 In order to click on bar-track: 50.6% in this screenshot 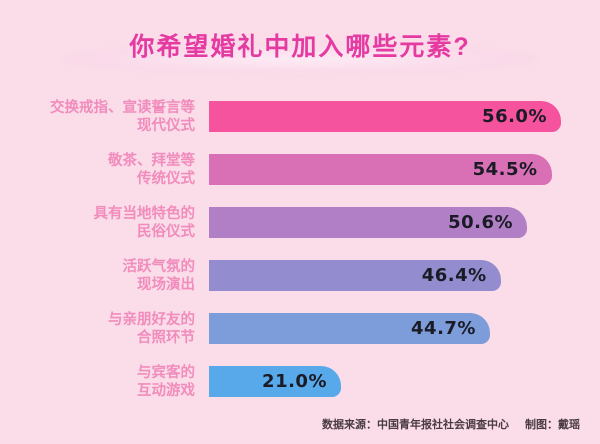, I will do `click(385, 222)`.